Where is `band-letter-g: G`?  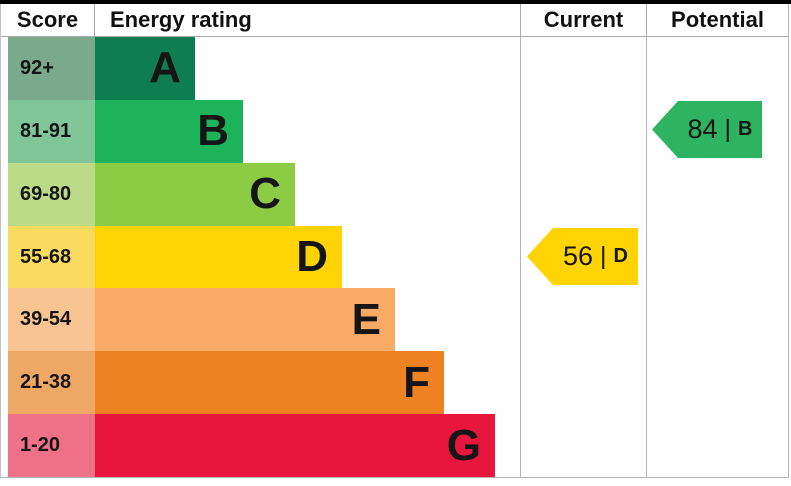
band-letter-g: G is located at coordinates (463, 445).